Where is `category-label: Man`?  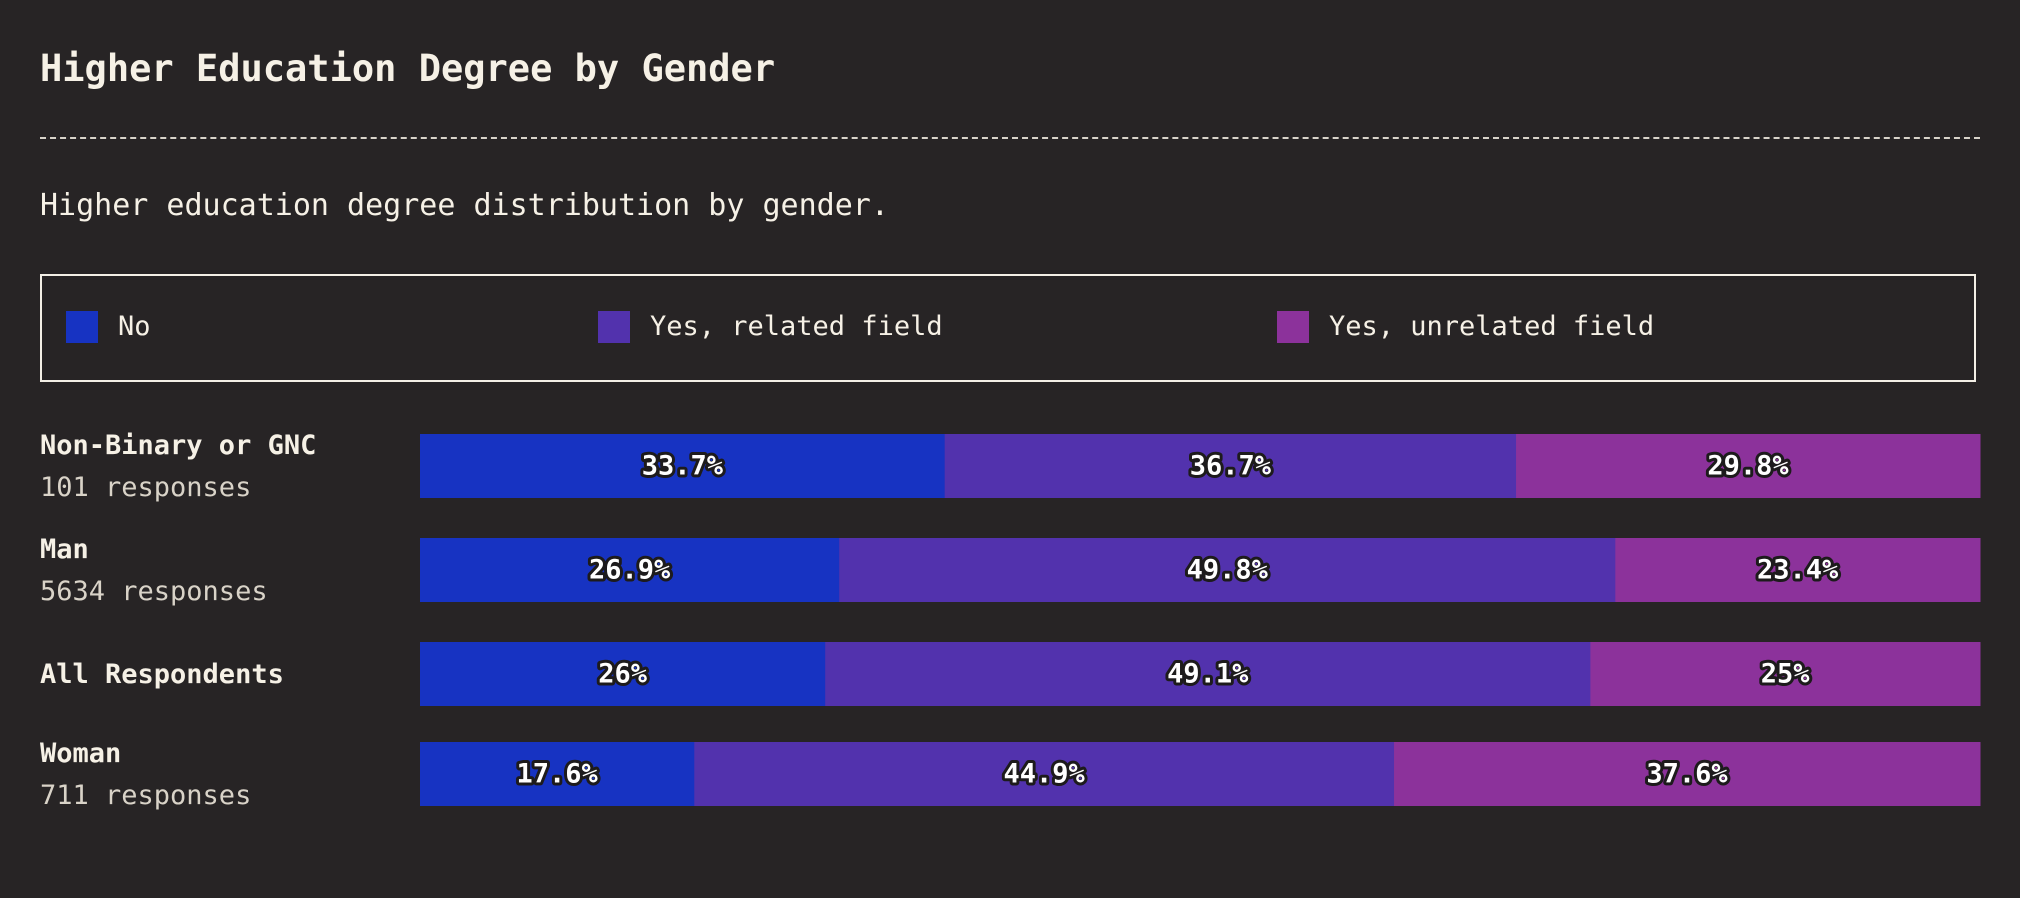
category-label: Man is located at coordinates (64, 549).